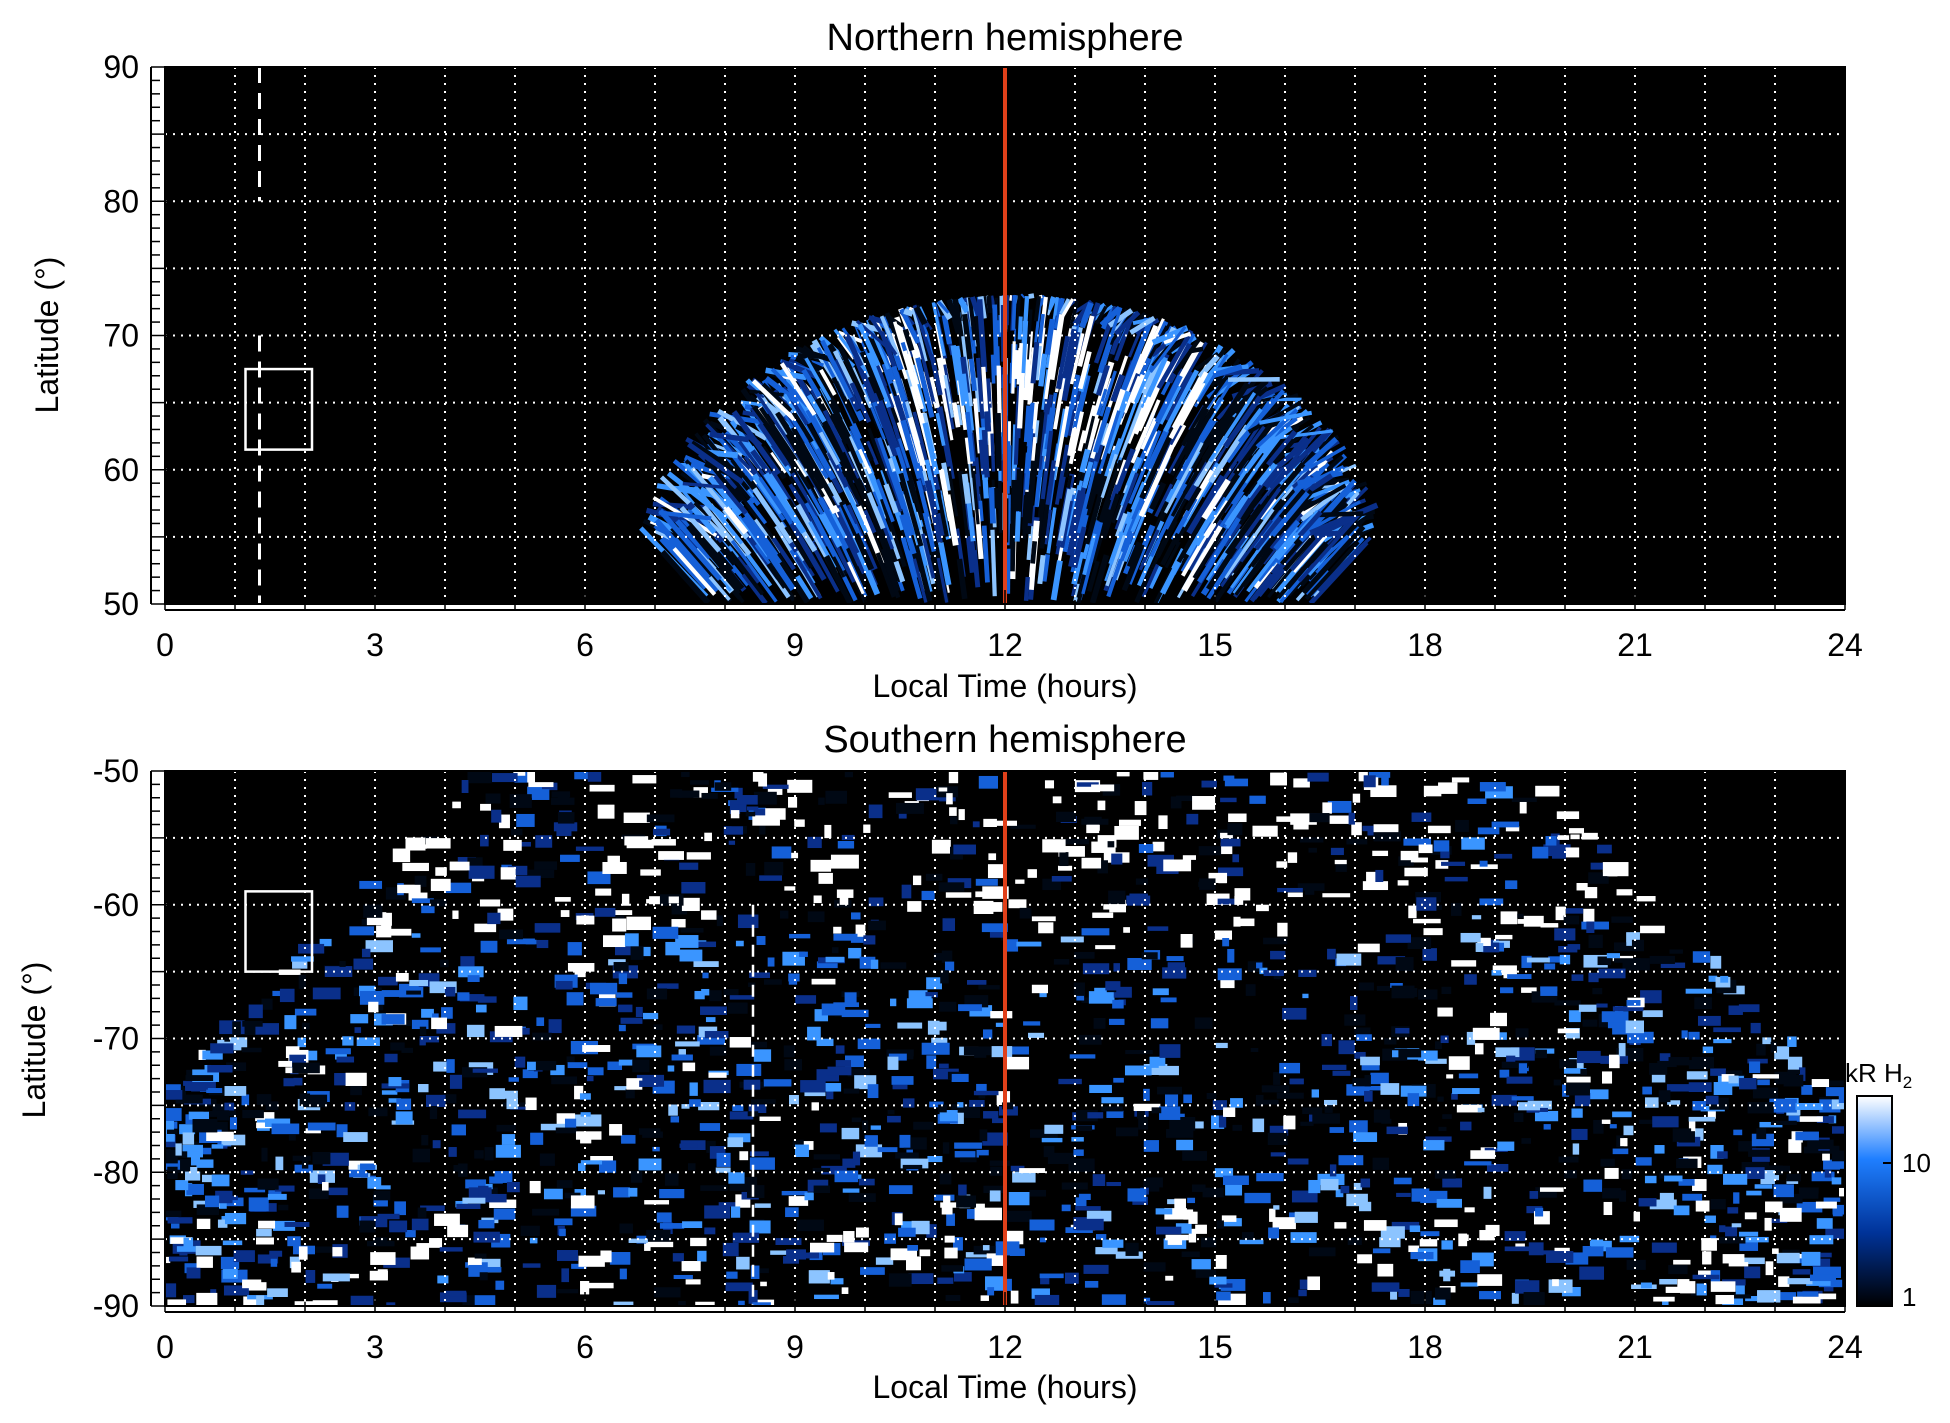  I want to click on colorbar-tick-label-10: 10, so click(1916, 1163).